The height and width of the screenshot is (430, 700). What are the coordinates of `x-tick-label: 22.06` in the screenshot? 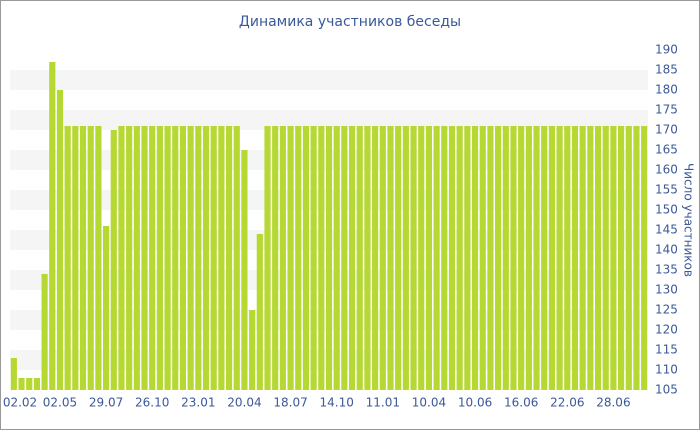 It's located at (567, 403).